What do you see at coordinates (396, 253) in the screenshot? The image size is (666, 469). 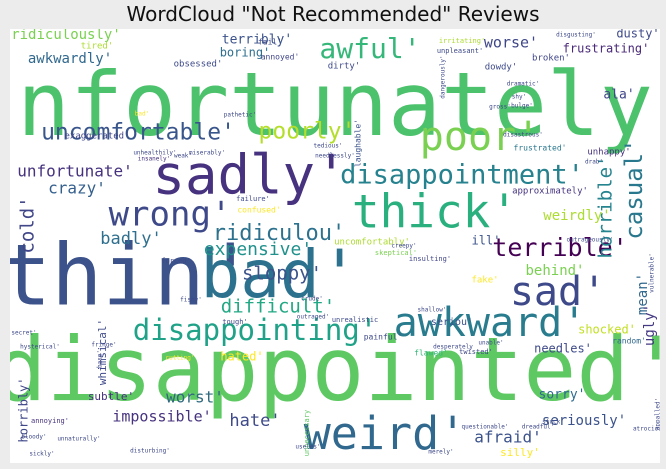 I see `word-81: skeptical'` at bounding box center [396, 253].